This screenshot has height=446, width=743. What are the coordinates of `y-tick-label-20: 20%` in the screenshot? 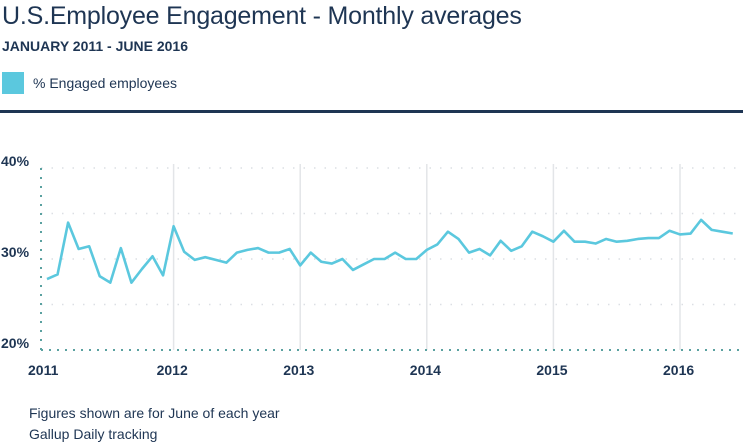 It's located at (15, 343).